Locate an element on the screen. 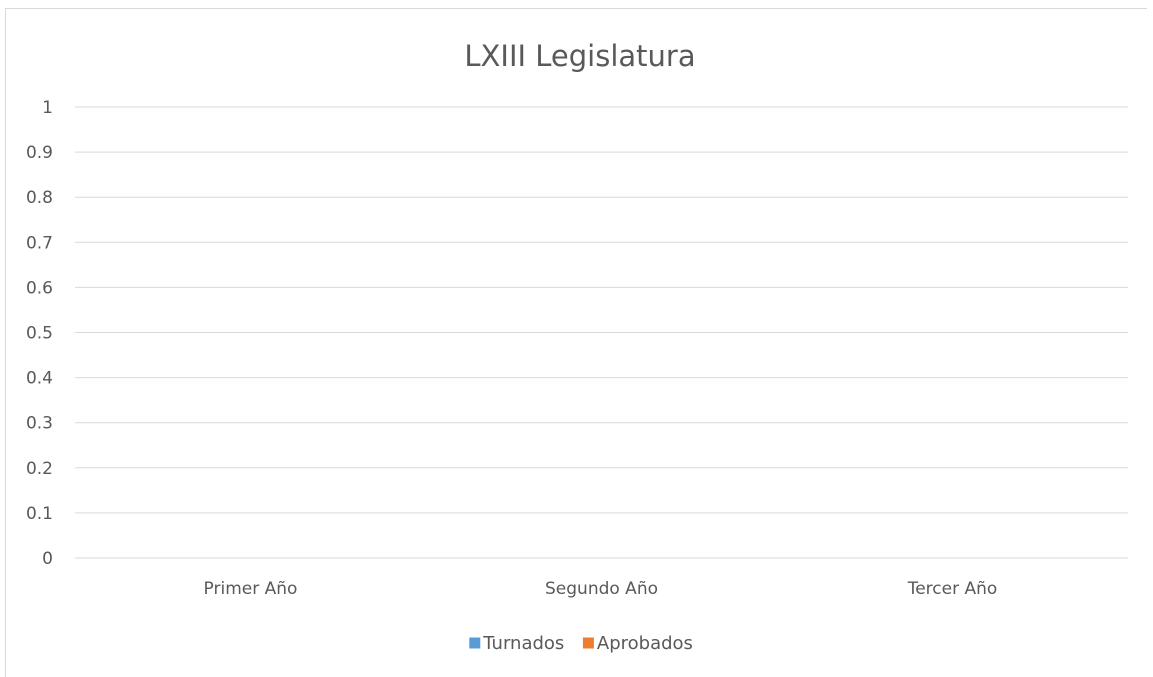  legend-label-aprobados: Aprobados is located at coordinates (645, 643).